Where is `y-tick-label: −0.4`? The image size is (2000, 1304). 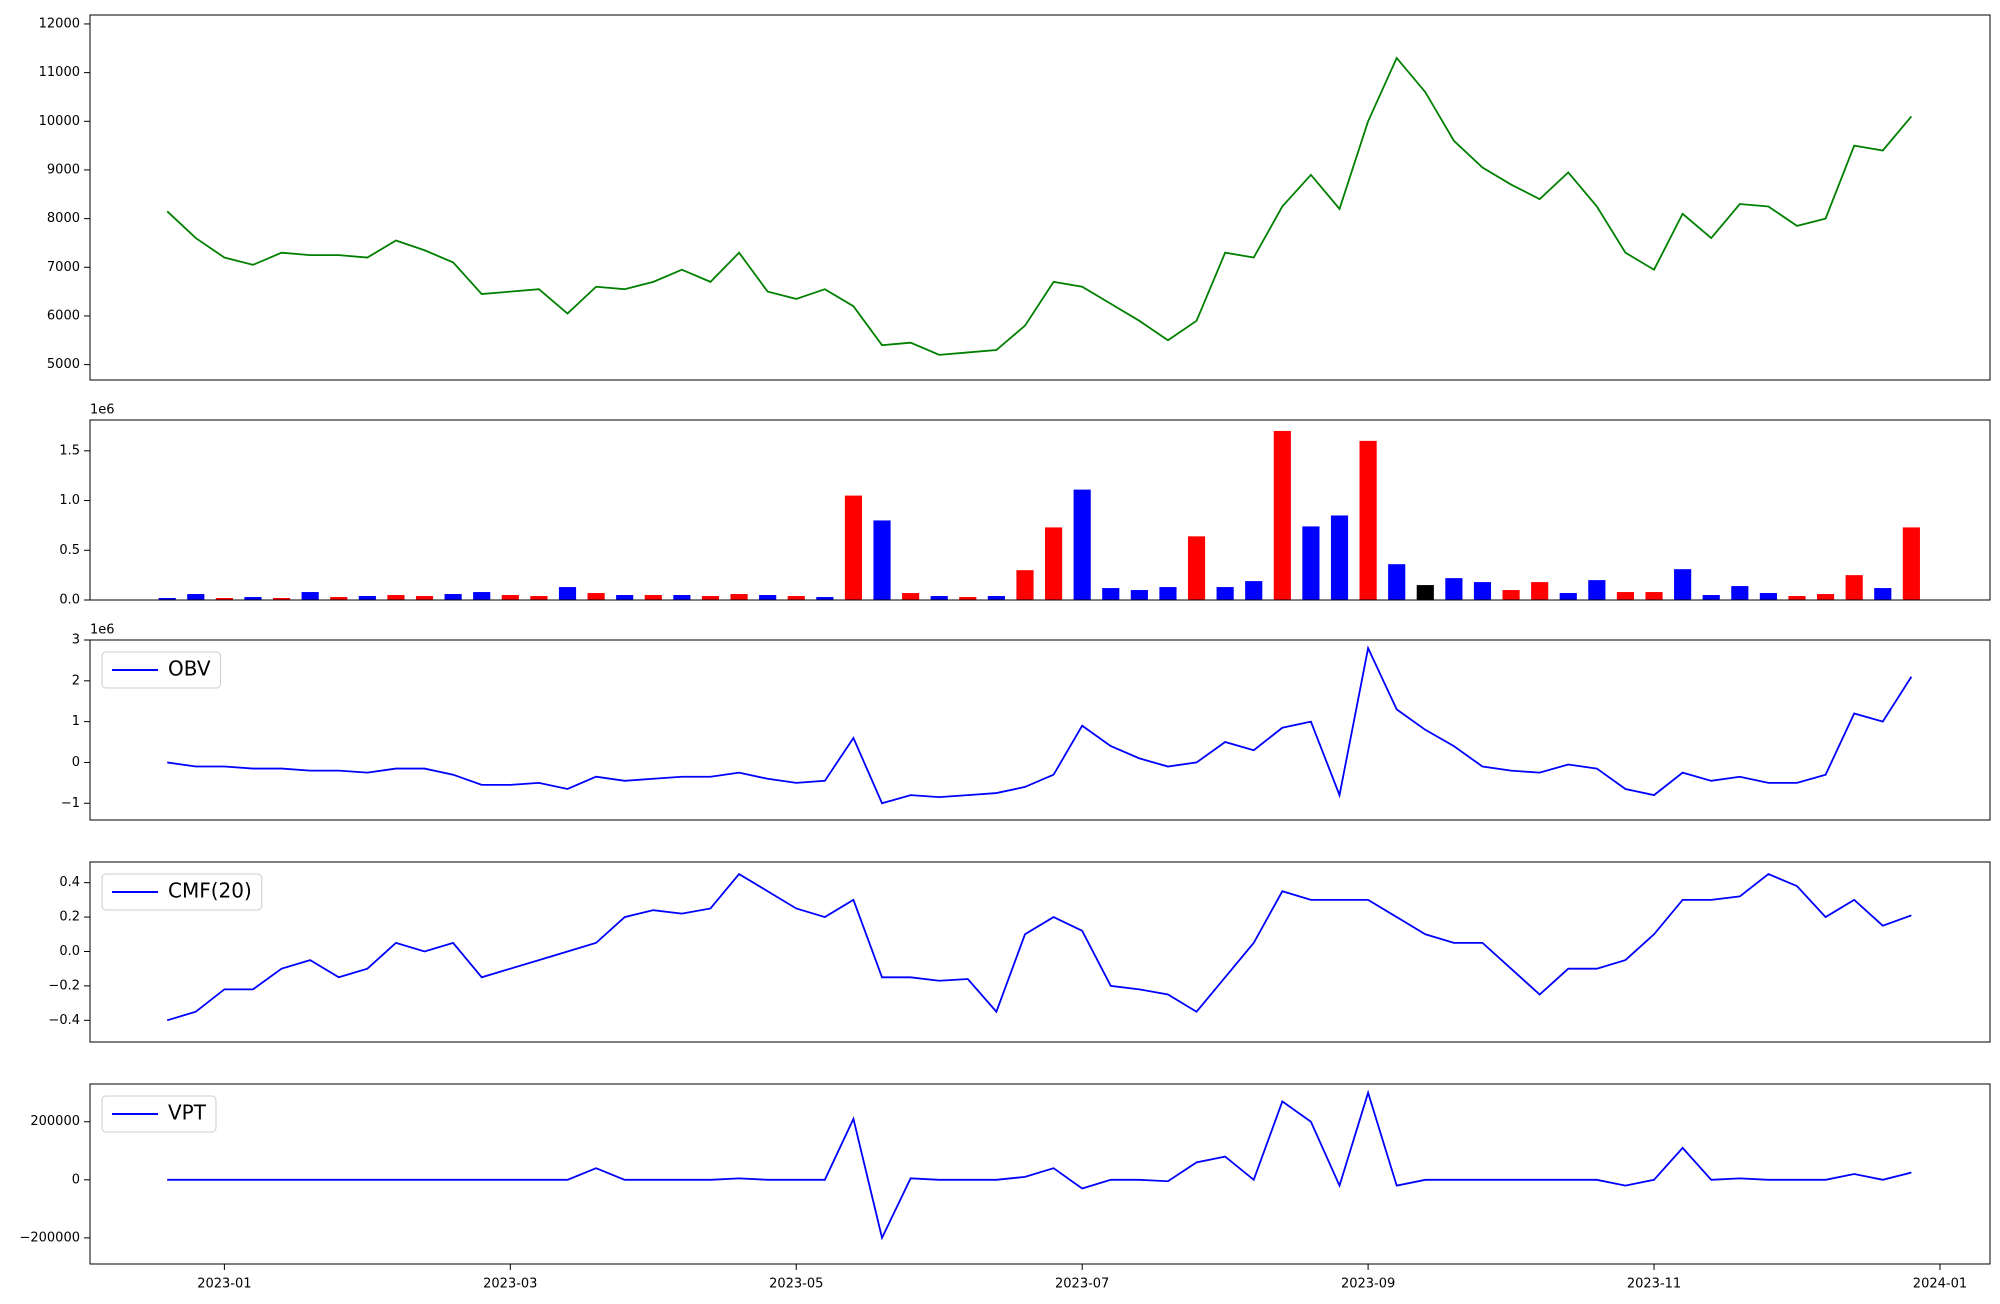 y-tick-label: −0.4 is located at coordinates (64, 1020).